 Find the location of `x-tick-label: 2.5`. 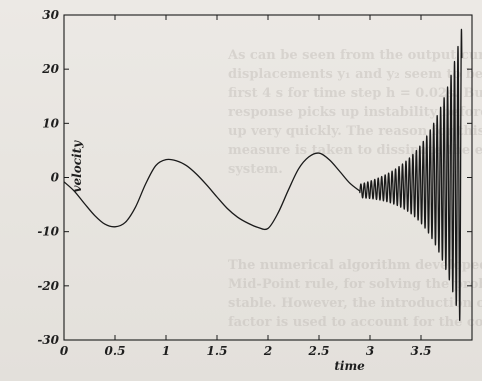

x-tick-label: 2.5 is located at coordinates (319, 351).